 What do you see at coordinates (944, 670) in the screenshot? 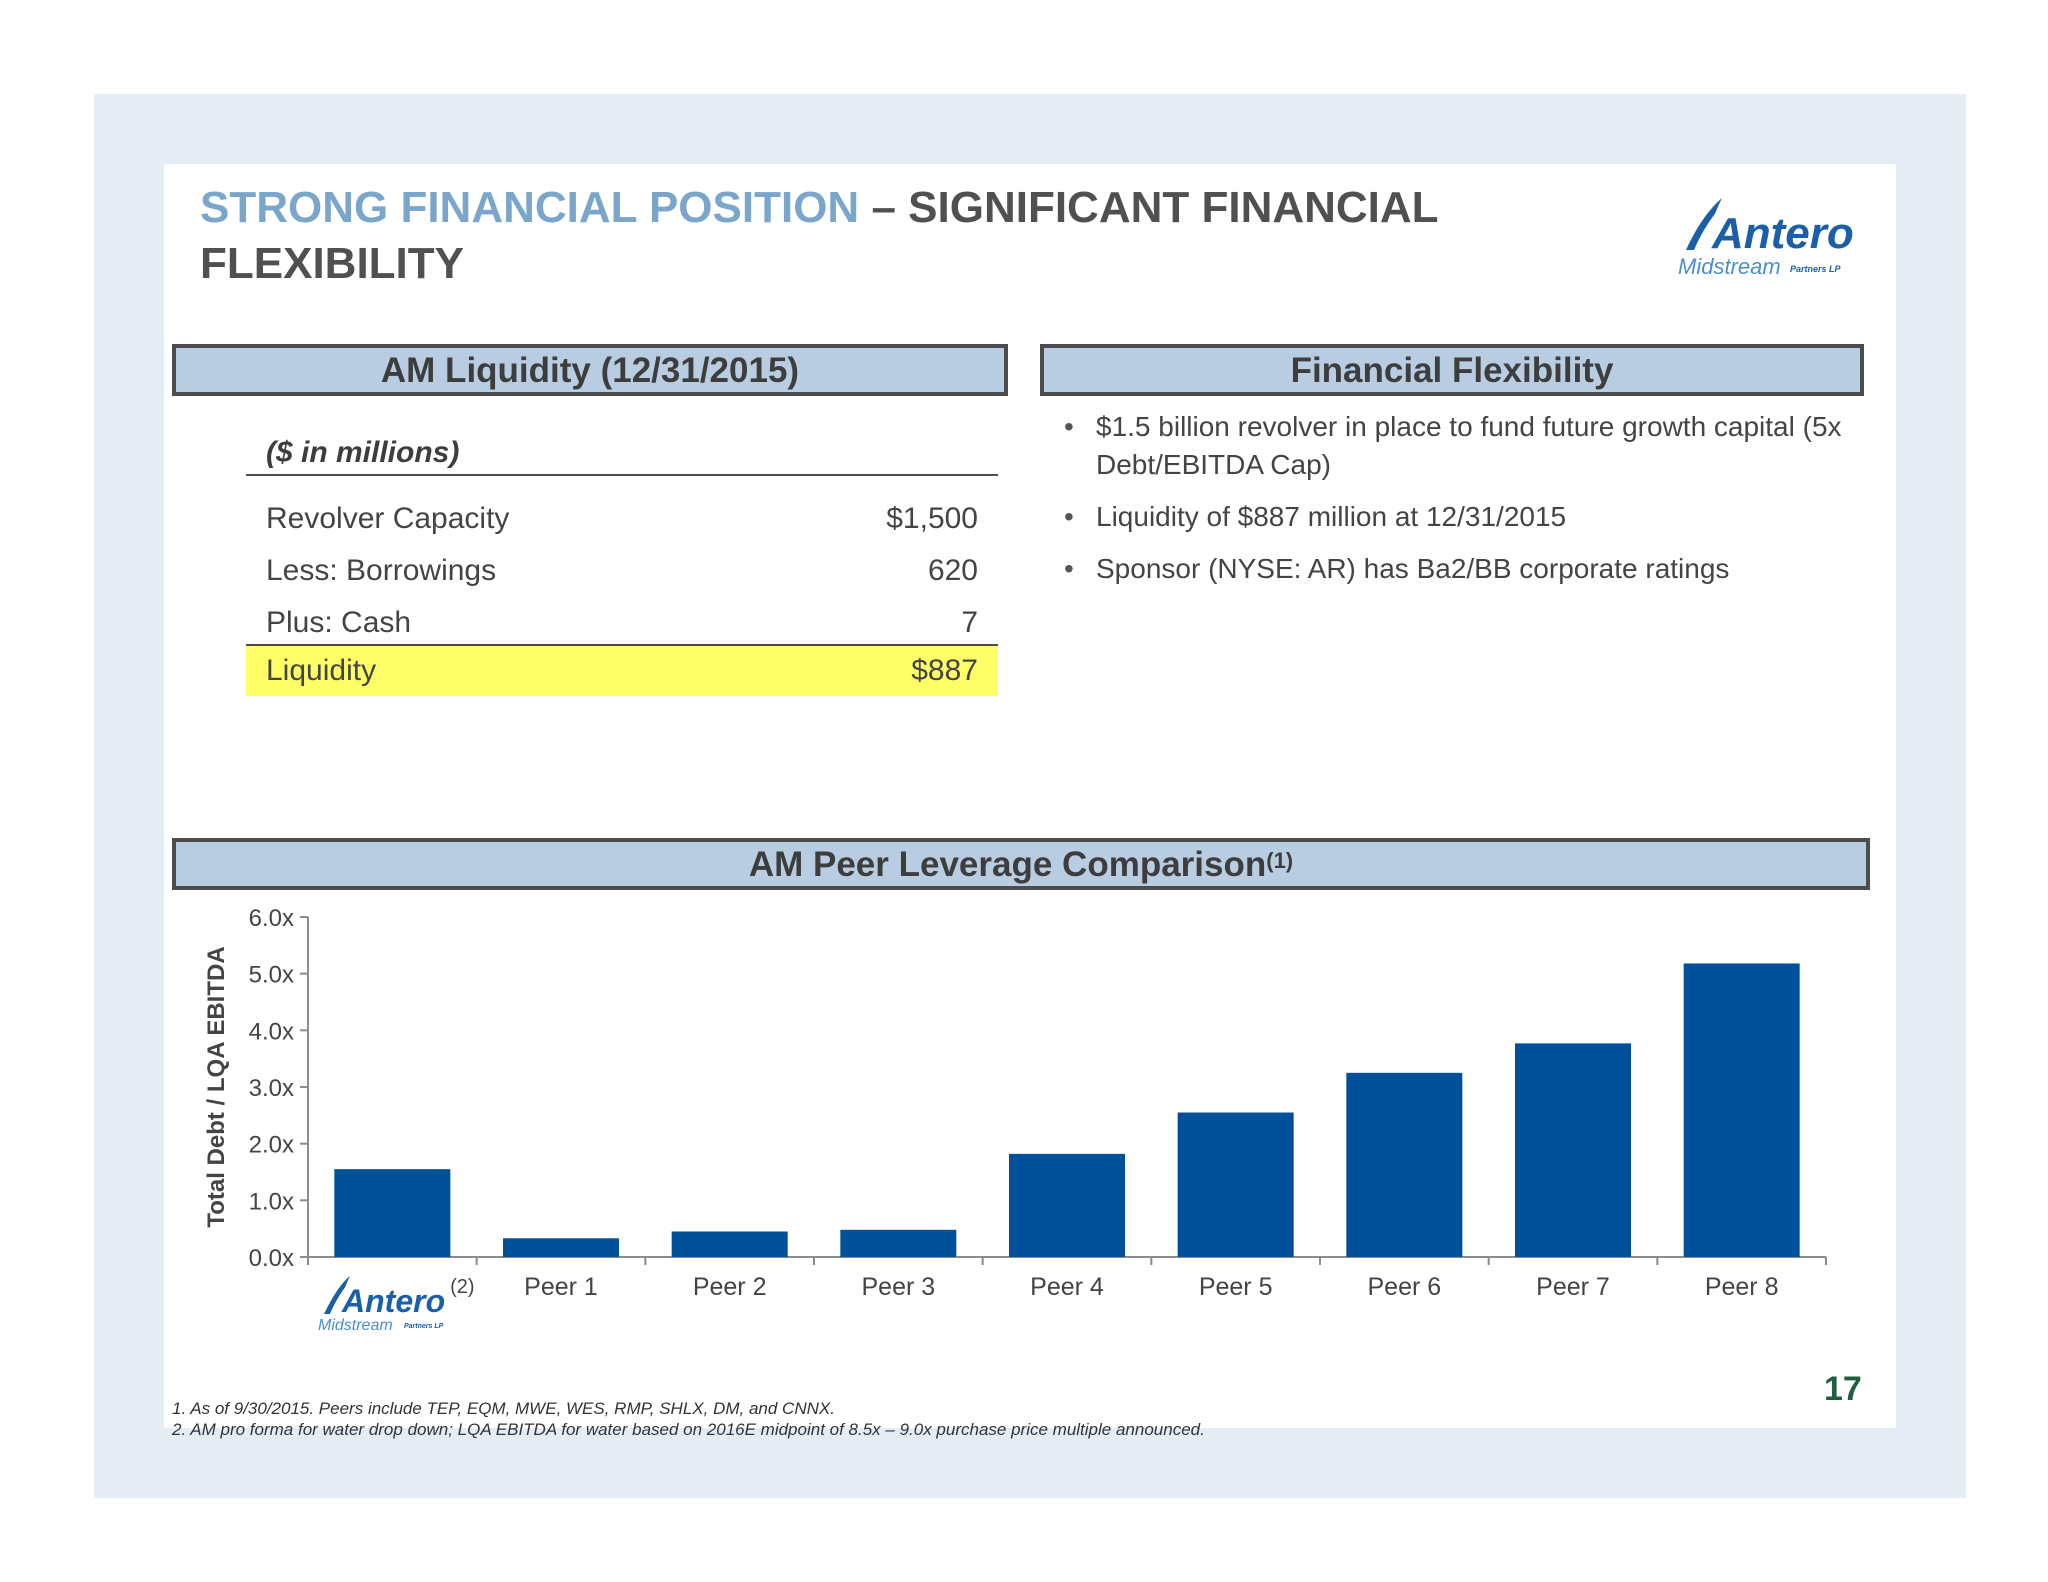
I see `total-value: $887` at bounding box center [944, 670].